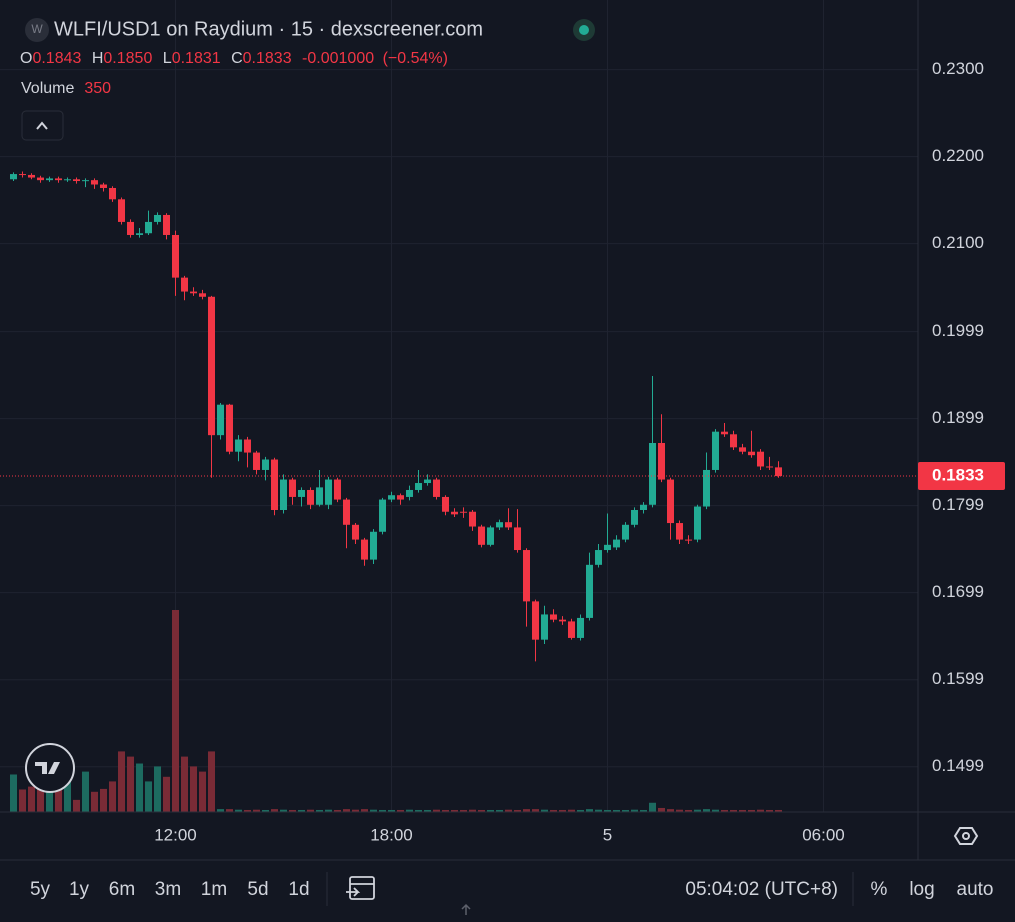 This screenshot has height=922, width=1015. I want to click on y-tick-label: 0.2300, so click(958, 68).